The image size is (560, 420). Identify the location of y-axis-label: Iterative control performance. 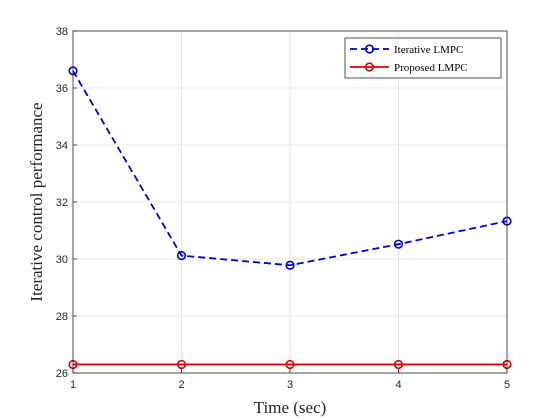
(36, 201).